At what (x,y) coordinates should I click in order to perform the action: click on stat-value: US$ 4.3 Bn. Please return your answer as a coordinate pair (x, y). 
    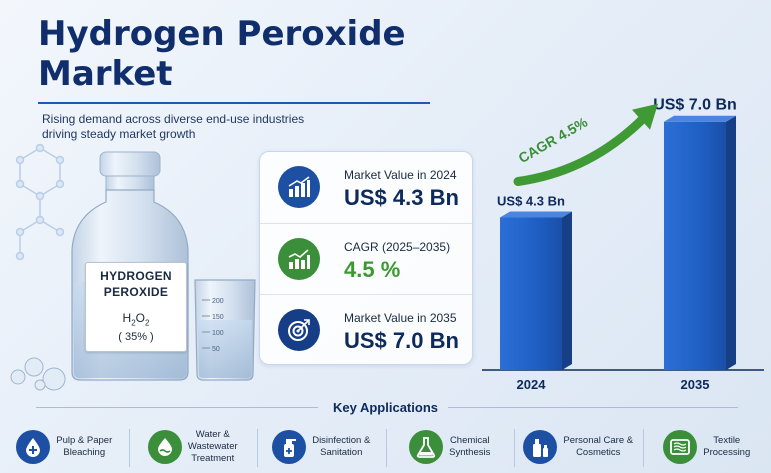
    Looking at the image, I should click on (401, 197).